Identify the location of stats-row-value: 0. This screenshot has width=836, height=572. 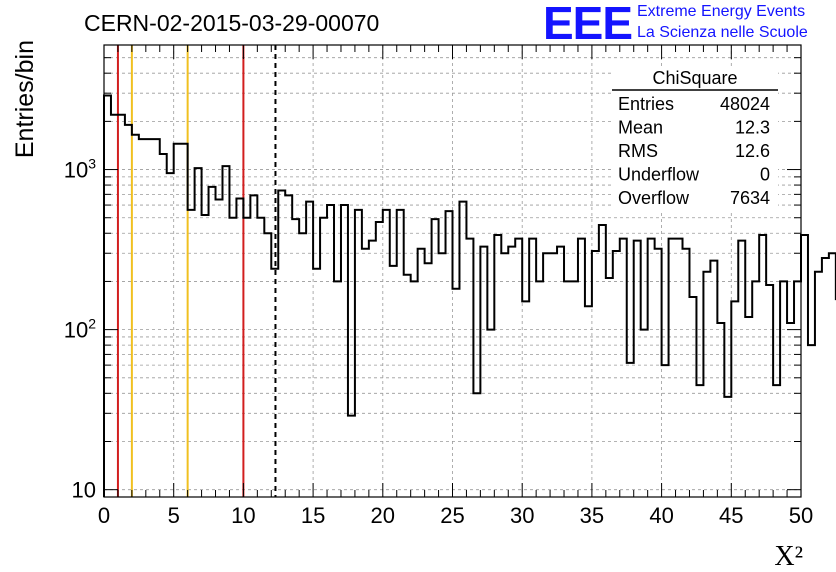
(765, 175).